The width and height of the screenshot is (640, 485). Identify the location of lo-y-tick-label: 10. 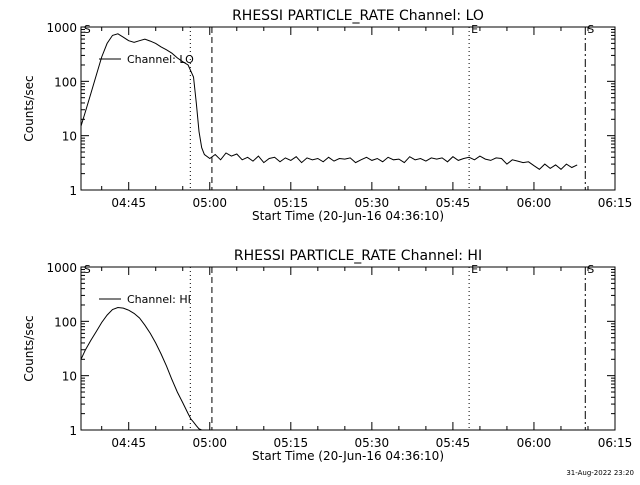
(69, 137).